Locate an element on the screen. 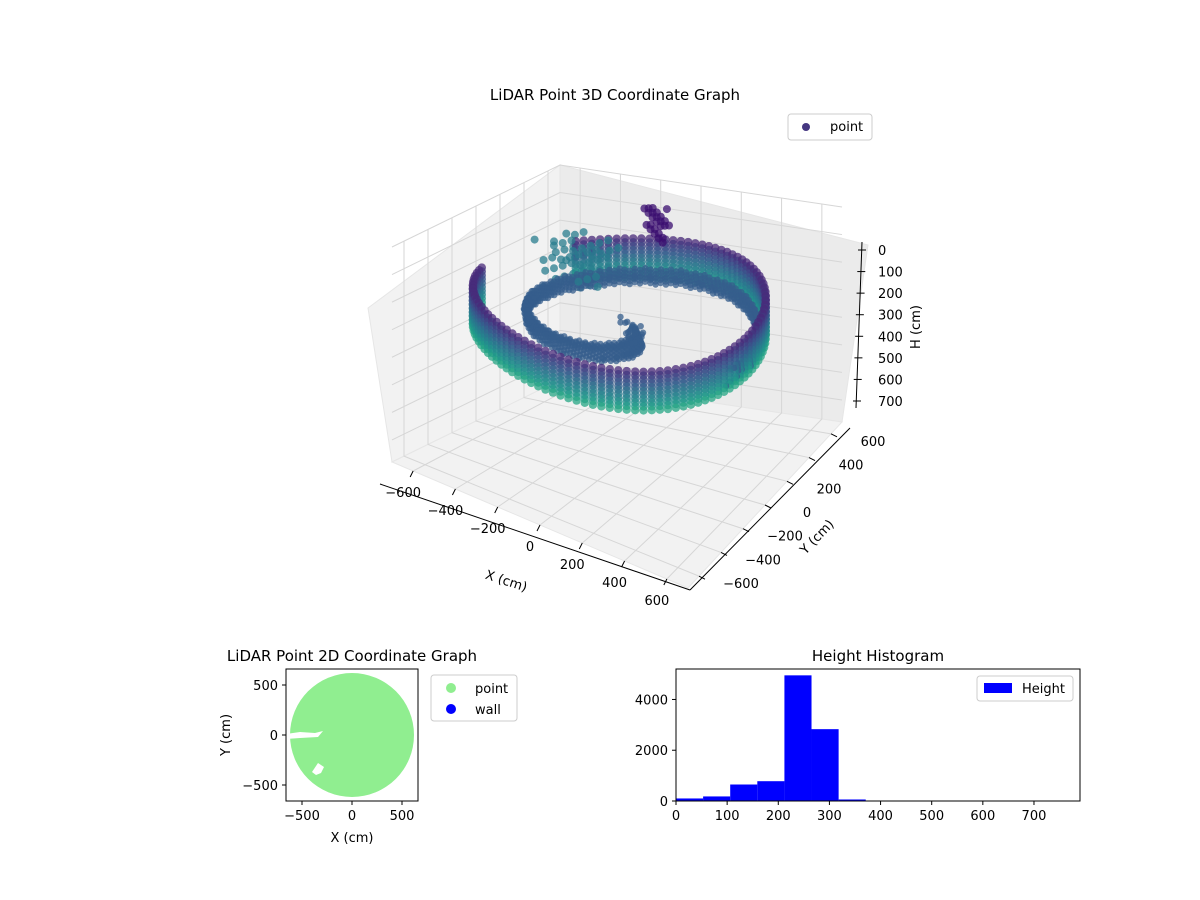  grid-x is located at coordinates (703, 380).